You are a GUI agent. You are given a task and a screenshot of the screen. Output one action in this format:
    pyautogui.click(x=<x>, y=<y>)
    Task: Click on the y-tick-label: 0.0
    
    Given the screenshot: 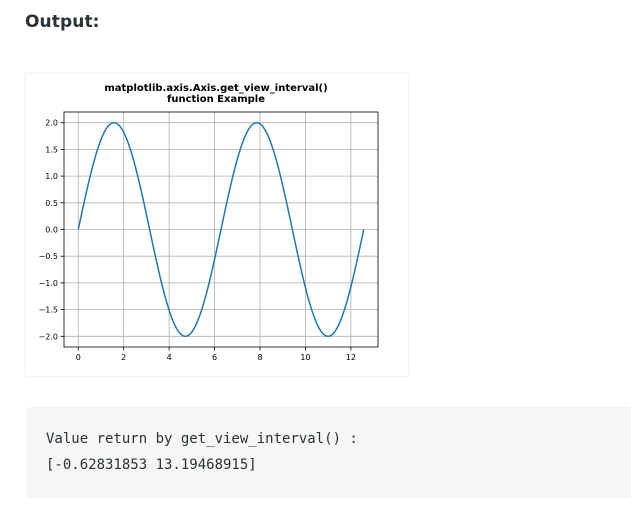 What is the action you would take?
    pyautogui.click(x=51, y=230)
    